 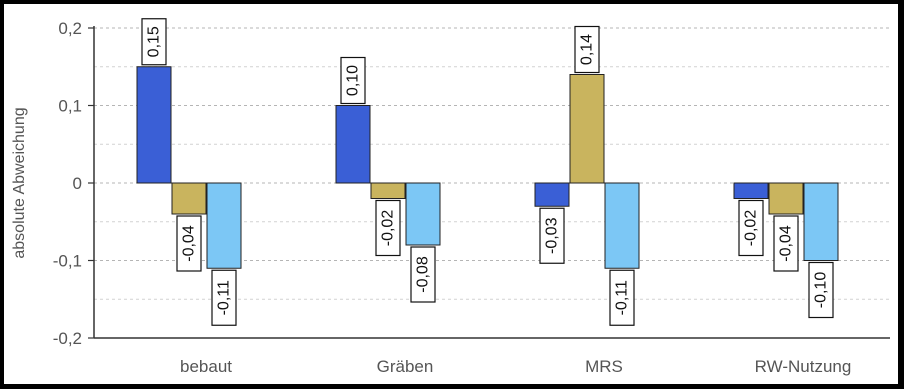 What do you see at coordinates (77, 183) in the screenshot?
I see `y-tick-label: 0` at bounding box center [77, 183].